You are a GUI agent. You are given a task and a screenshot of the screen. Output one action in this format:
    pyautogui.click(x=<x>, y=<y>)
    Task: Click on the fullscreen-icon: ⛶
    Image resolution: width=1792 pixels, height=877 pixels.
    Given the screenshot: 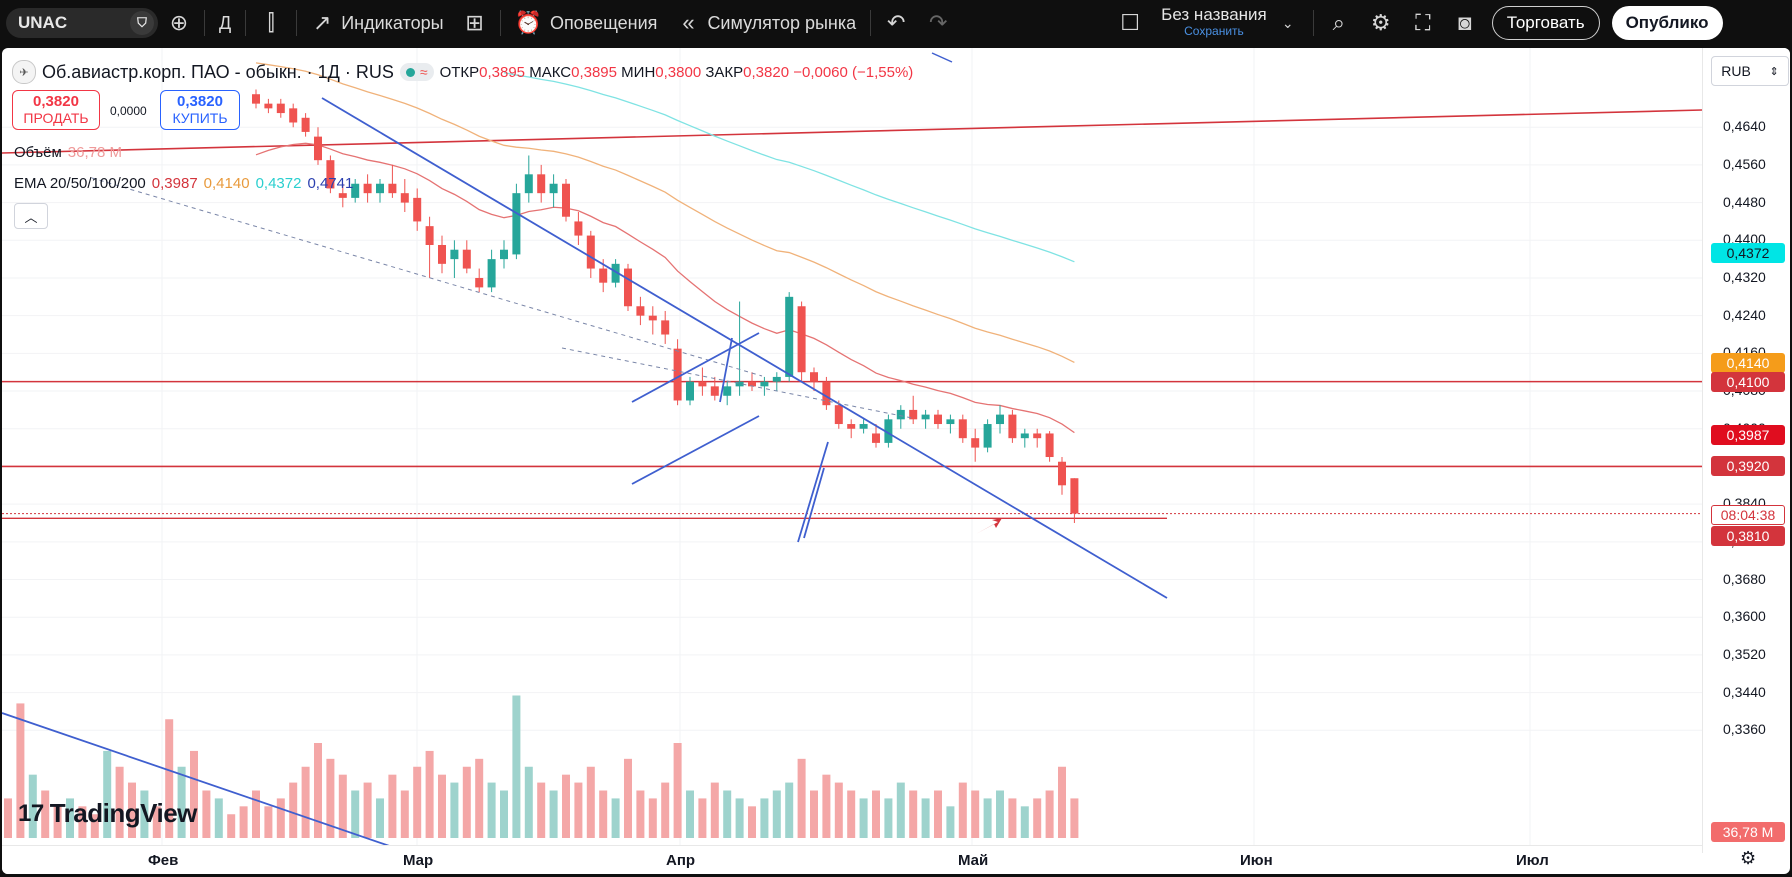 What is the action you would take?
    pyautogui.click(x=1423, y=22)
    